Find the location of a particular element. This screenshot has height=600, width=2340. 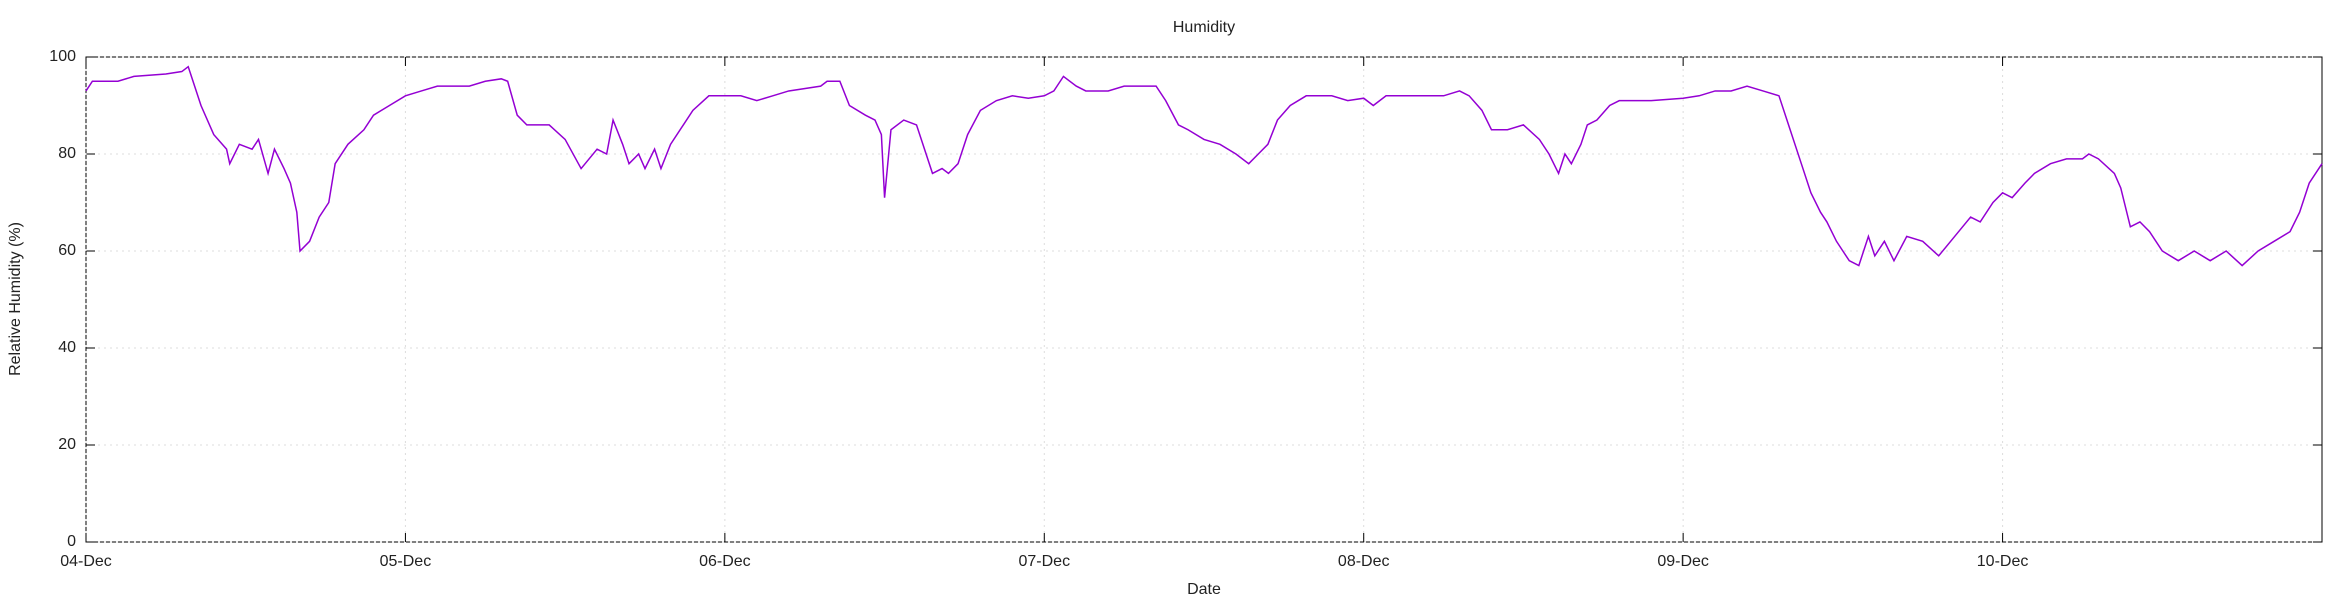

y-tick-label: 100 is located at coordinates (62, 56).